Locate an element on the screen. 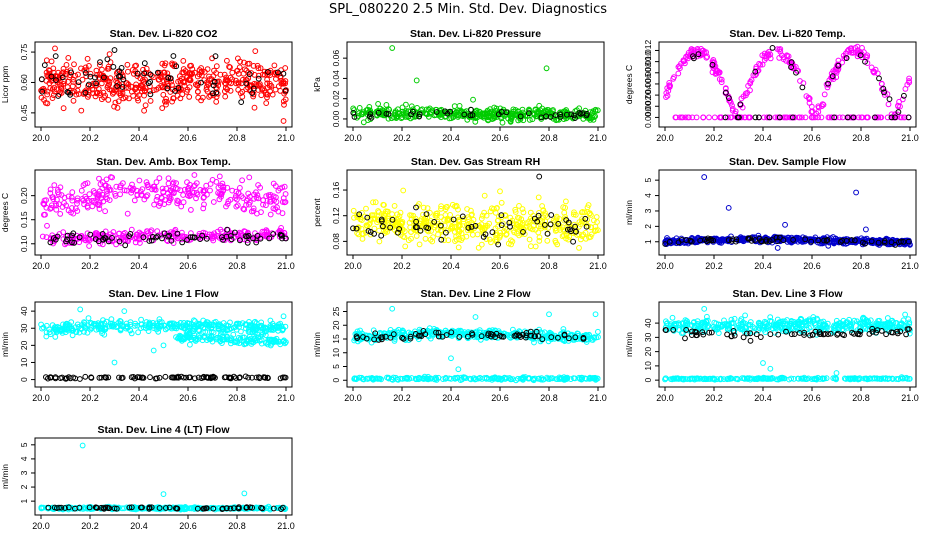 The height and width of the screenshot is (540, 936). panel-6-ytick-label: 4 is located at coordinates (648, 195).